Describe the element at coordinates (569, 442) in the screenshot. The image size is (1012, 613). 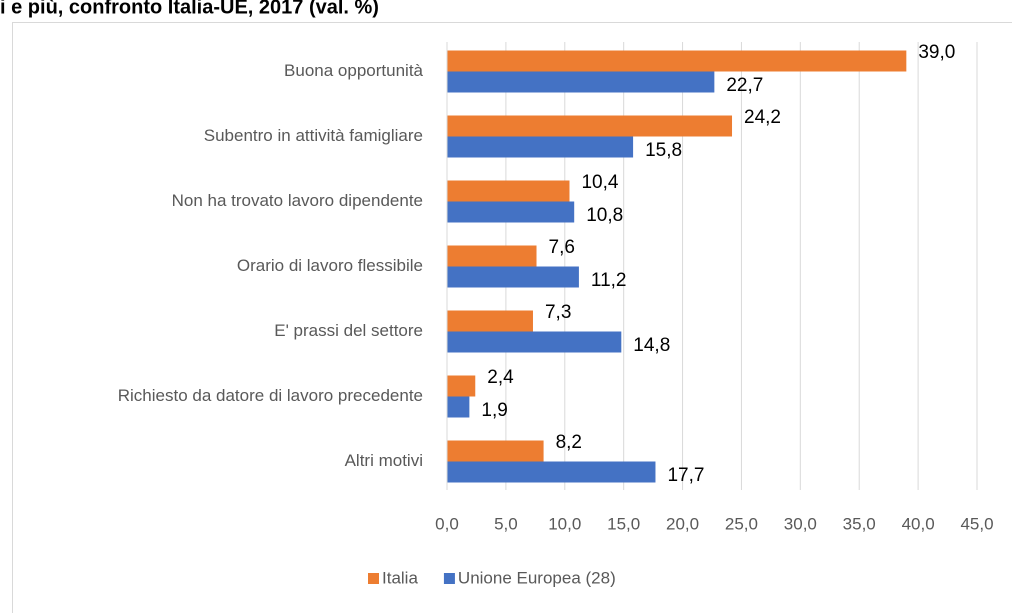
I see `data-label: 8,2` at that location.